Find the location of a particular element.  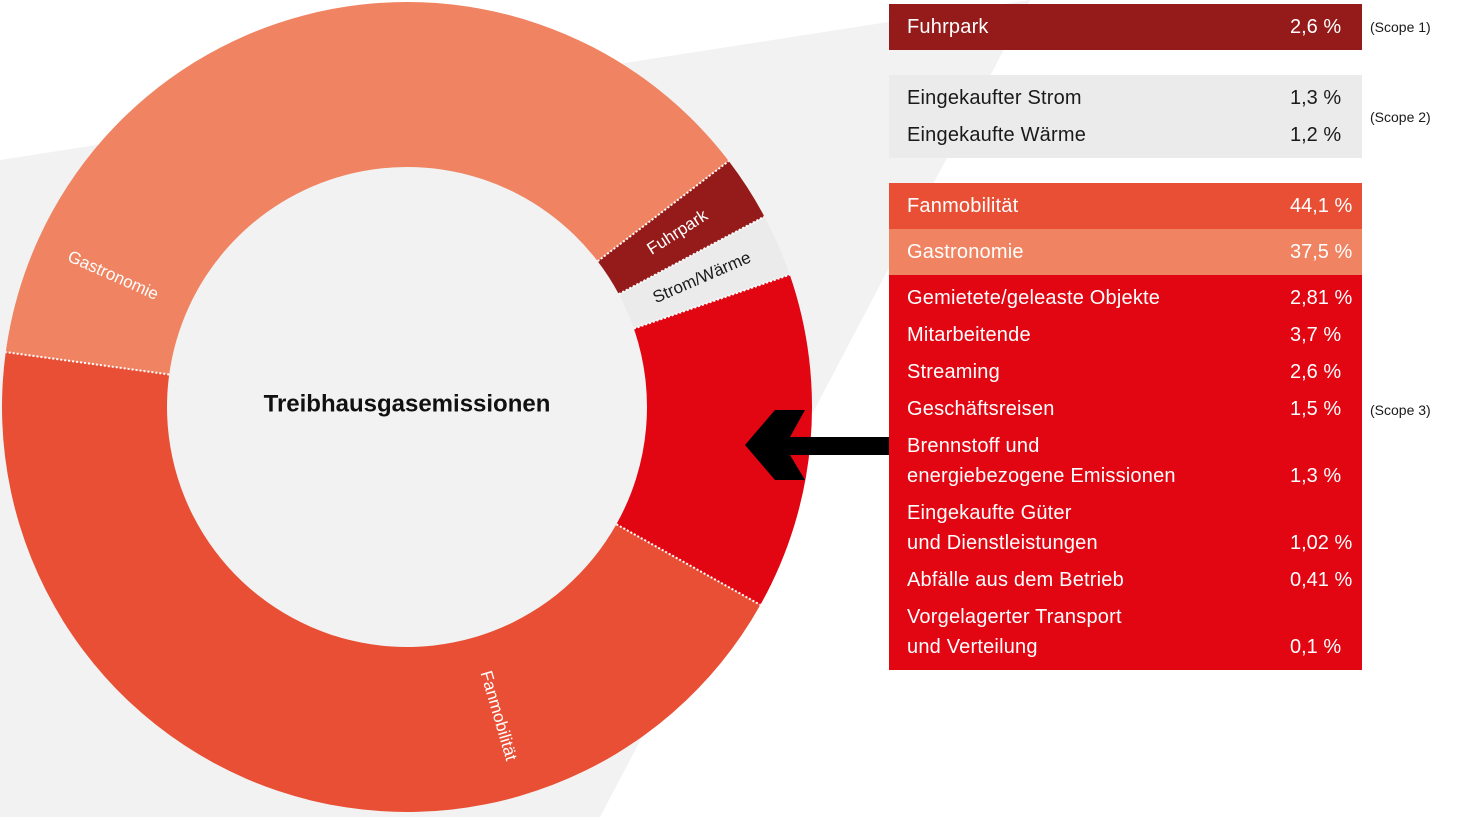

table-box: Gastronomie 37,5 % is located at coordinates (1125, 252).